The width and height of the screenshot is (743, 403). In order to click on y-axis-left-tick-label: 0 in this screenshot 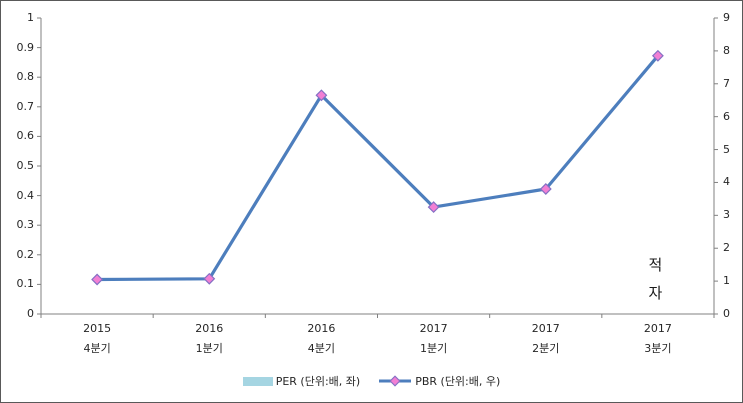, I will do `click(30, 313)`.